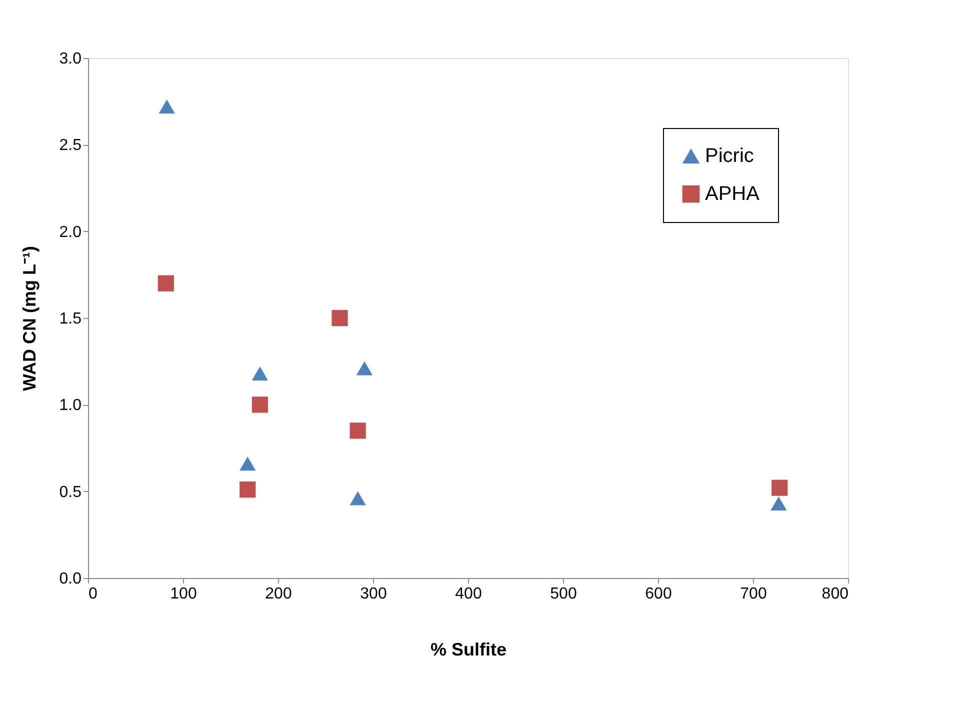 Image resolution: width=972 pixels, height=726 pixels. What do you see at coordinates (468, 594) in the screenshot?
I see `x-tick-label: 400` at bounding box center [468, 594].